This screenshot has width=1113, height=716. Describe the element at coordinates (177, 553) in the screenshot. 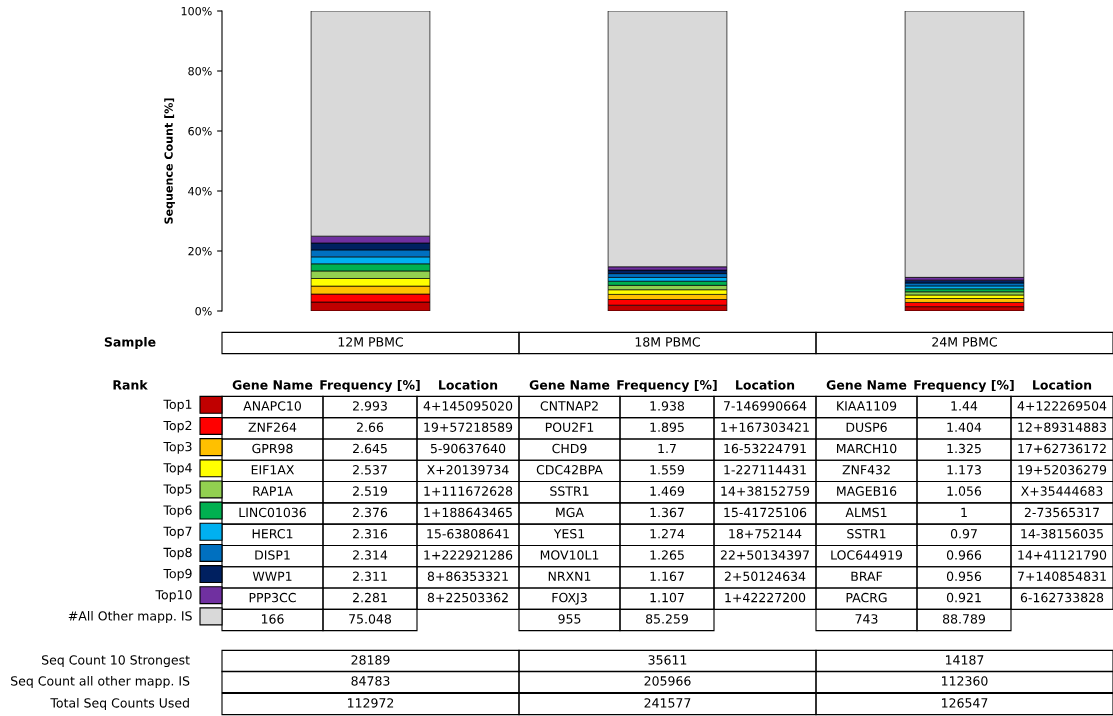

I see `legend-label: Top8` at that location.